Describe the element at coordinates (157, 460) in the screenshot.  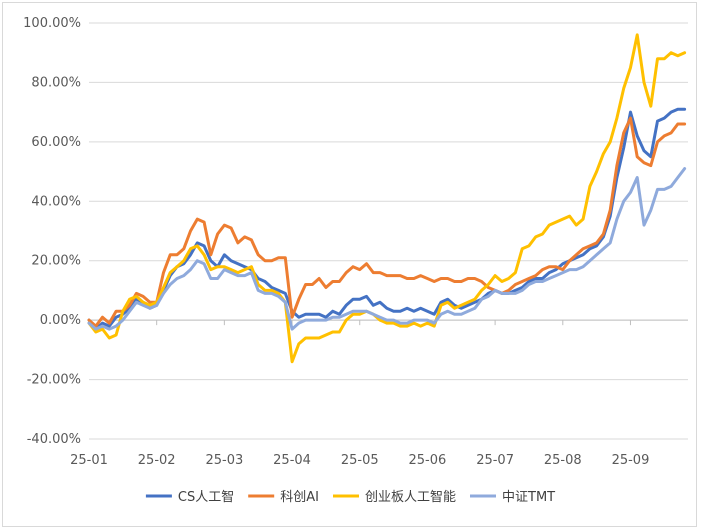
I see `x-tick-label: 25-02` at that location.